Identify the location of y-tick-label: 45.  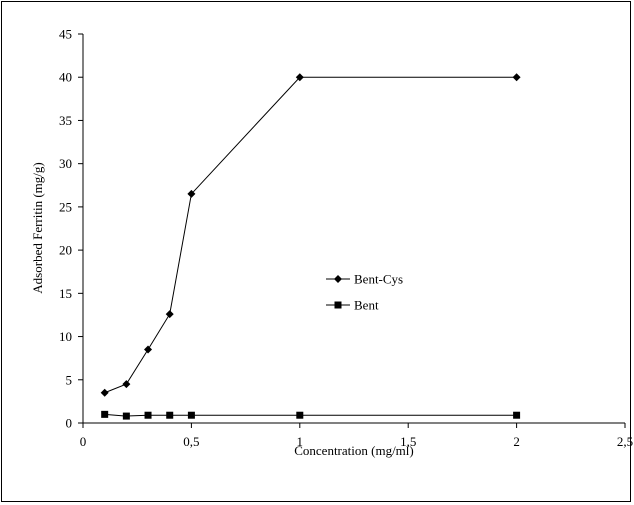
(65, 34).